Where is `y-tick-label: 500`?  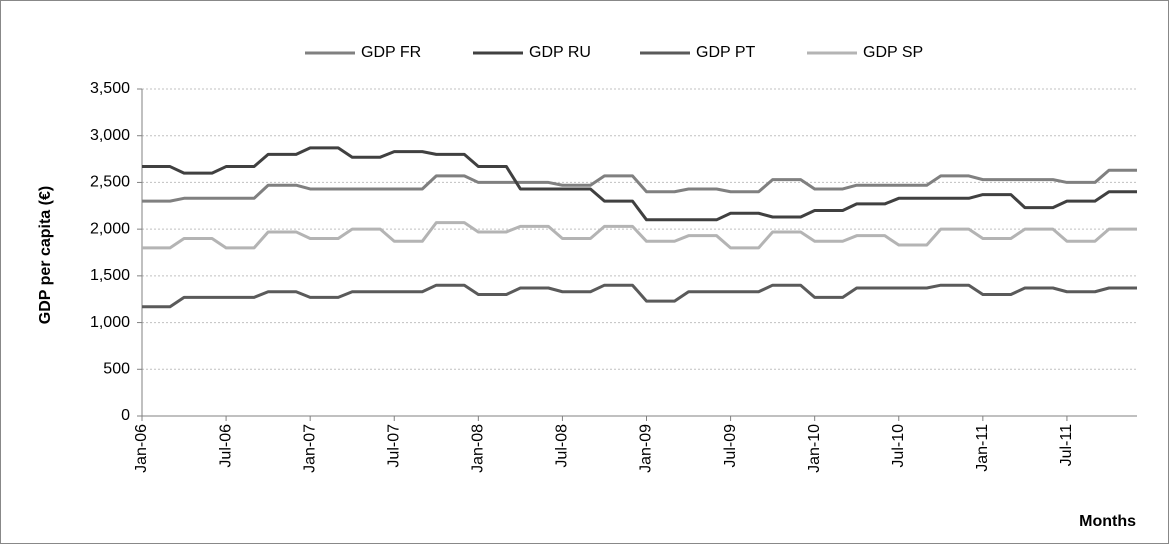 y-tick-label: 500 is located at coordinates (116, 369).